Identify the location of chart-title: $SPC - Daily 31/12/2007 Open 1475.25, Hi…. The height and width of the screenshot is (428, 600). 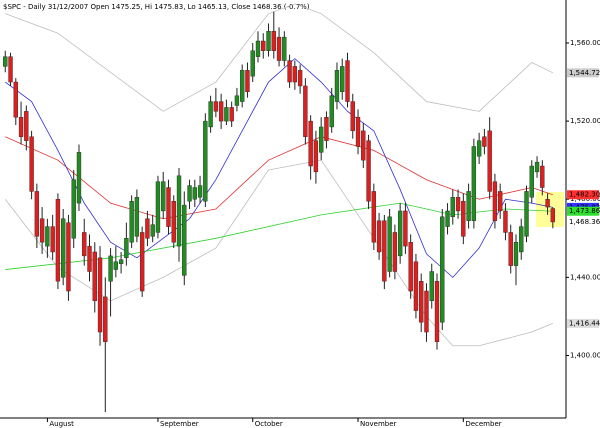
(156, 7).